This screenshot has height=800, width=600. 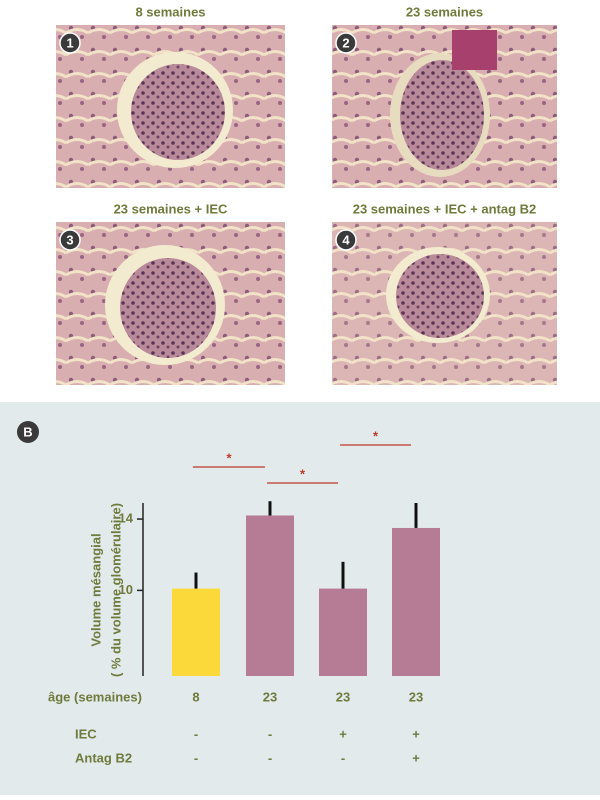 What do you see at coordinates (195, 696) in the screenshot?
I see `x-tick-label: 8` at bounding box center [195, 696].